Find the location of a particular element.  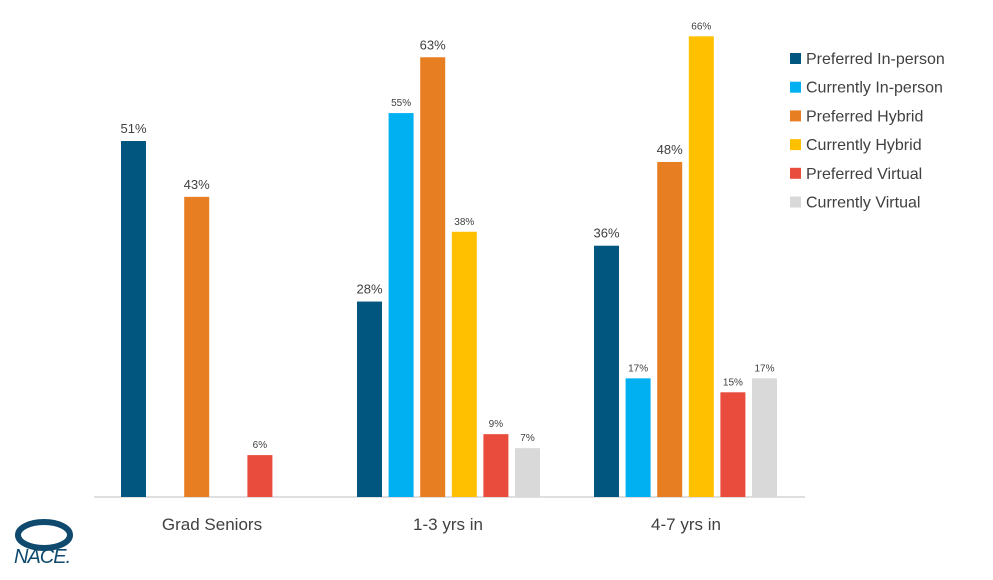

data-label: 36% is located at coordinates (606, 233).